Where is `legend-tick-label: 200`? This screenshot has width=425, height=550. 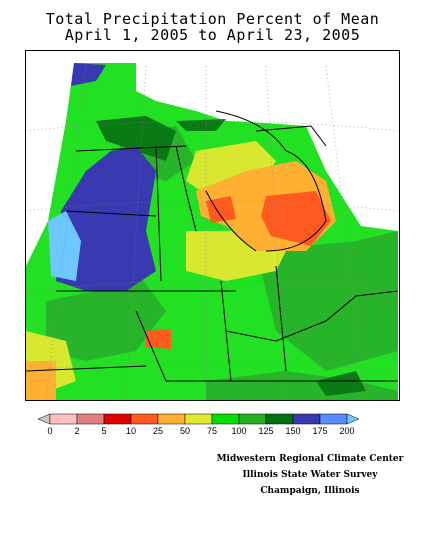
legend-tick-label: 200 is located at coordinates (347, 431).